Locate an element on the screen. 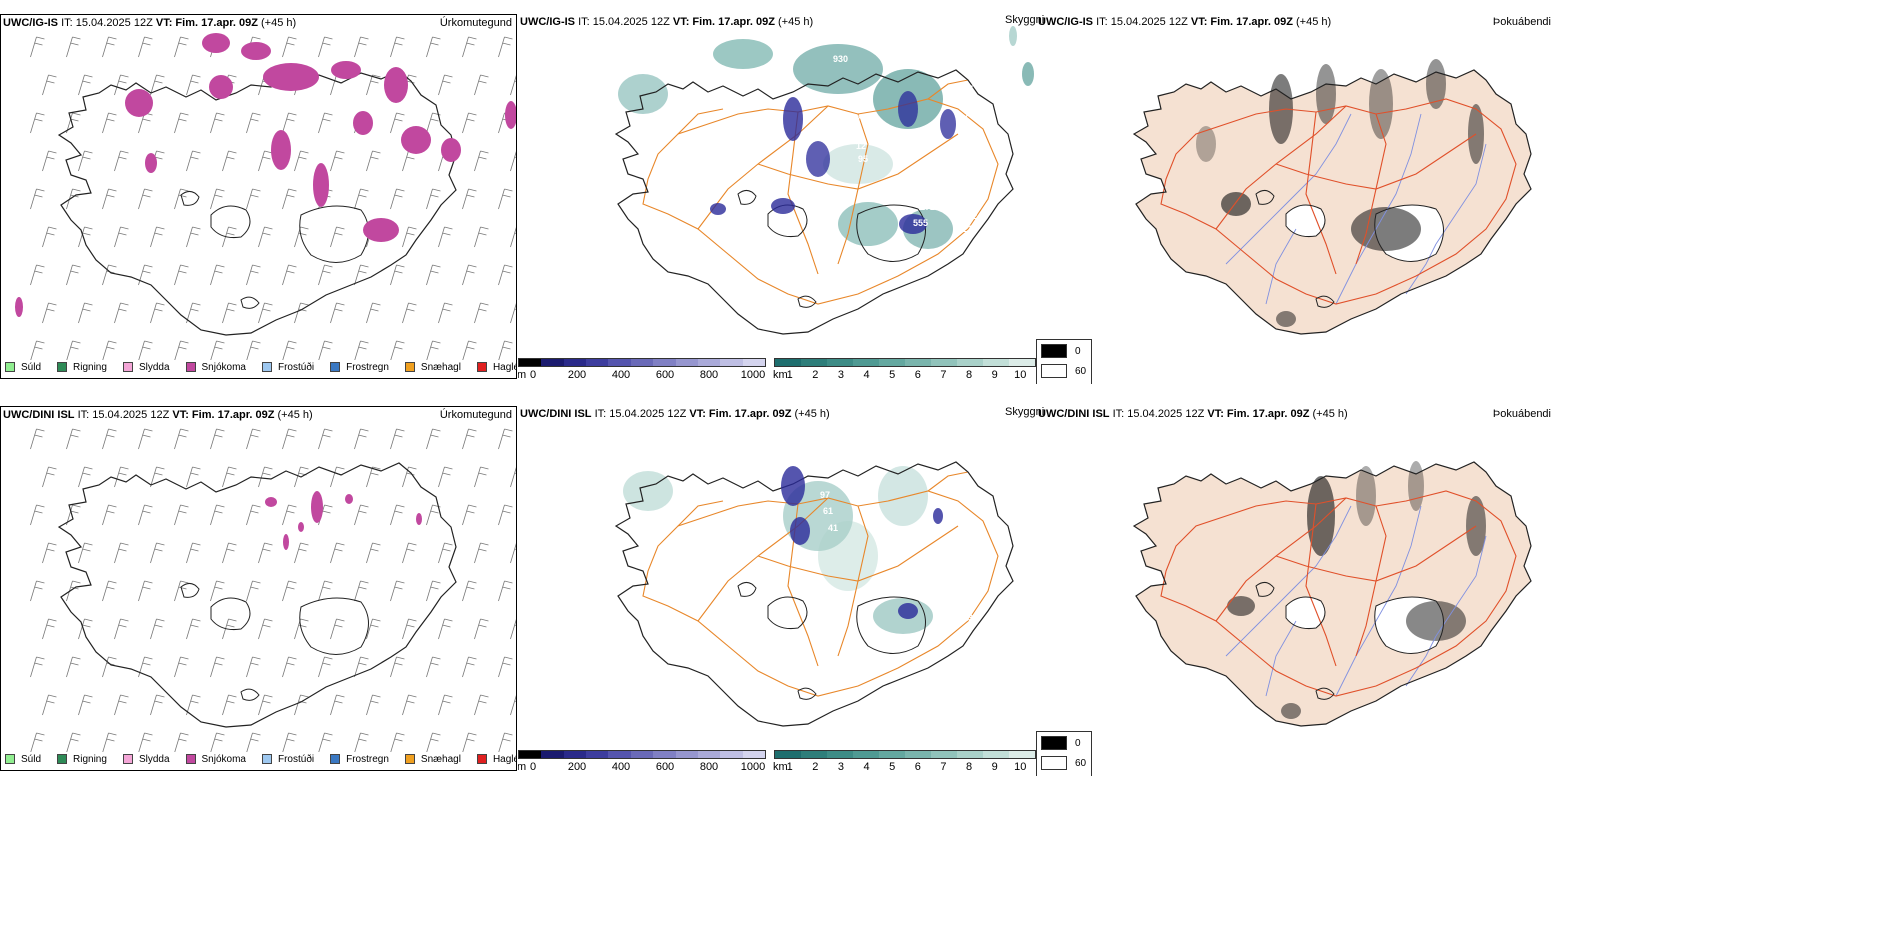 The width and height of the screenshot is (1900, 950). cloud-base-unit: m is located at coordinates (522, 375).